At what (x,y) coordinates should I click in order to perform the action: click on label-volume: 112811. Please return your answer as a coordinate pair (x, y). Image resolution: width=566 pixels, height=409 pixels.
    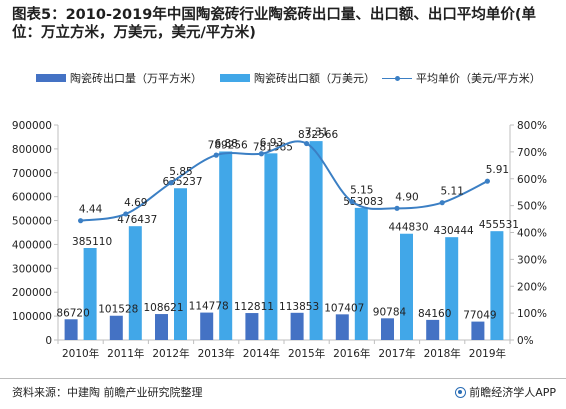
    Looking at the image, I should click on (254, 307).